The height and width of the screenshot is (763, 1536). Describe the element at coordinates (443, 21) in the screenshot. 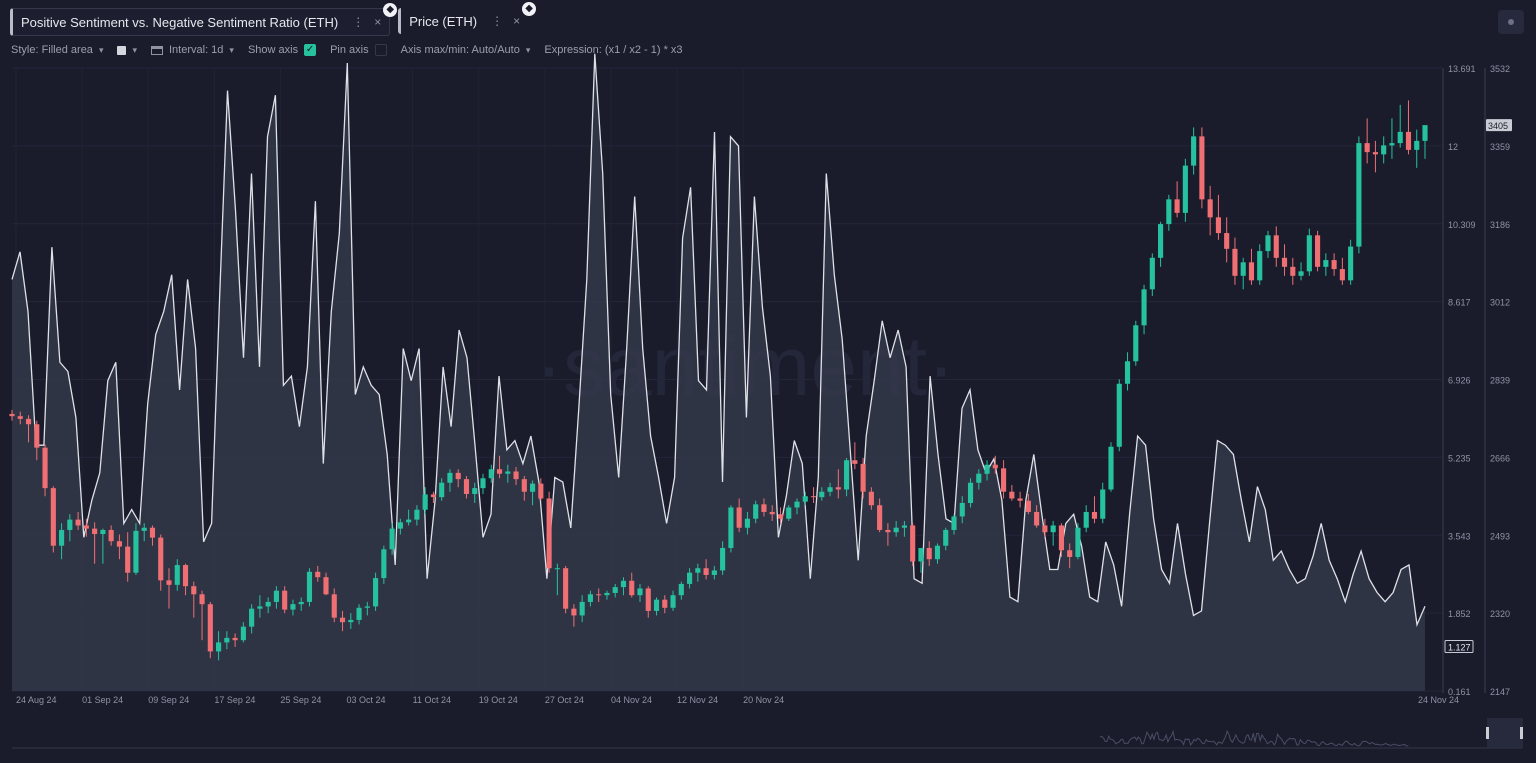

I see `series-tab-label: Price (ETH)` at that location.